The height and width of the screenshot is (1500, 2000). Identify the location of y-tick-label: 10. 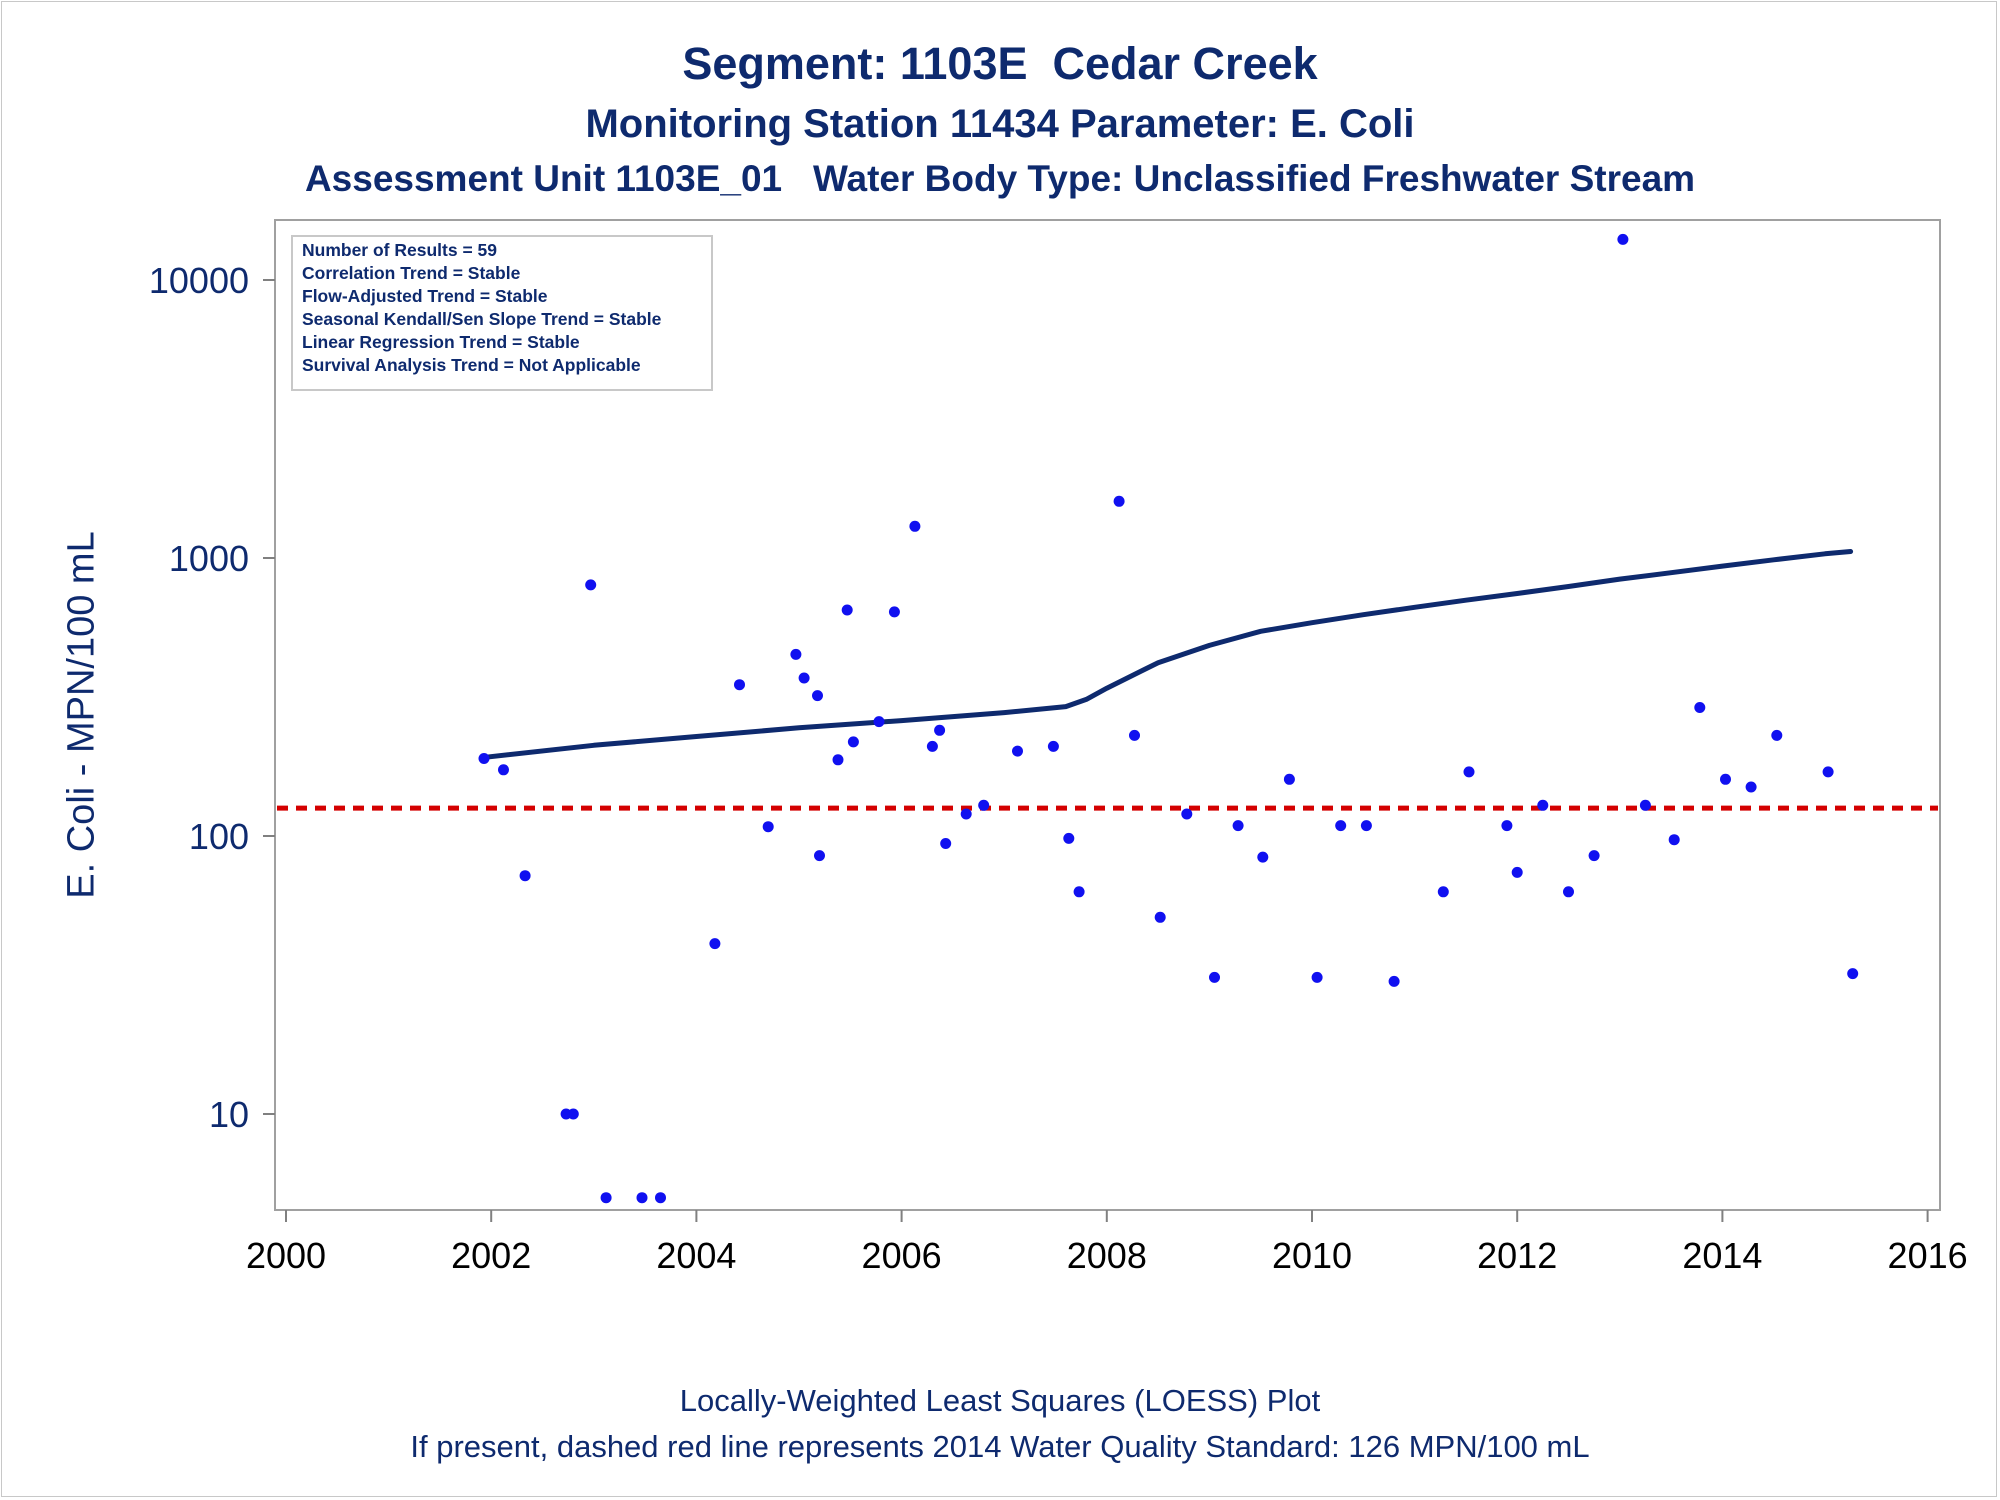
(229, 1114).